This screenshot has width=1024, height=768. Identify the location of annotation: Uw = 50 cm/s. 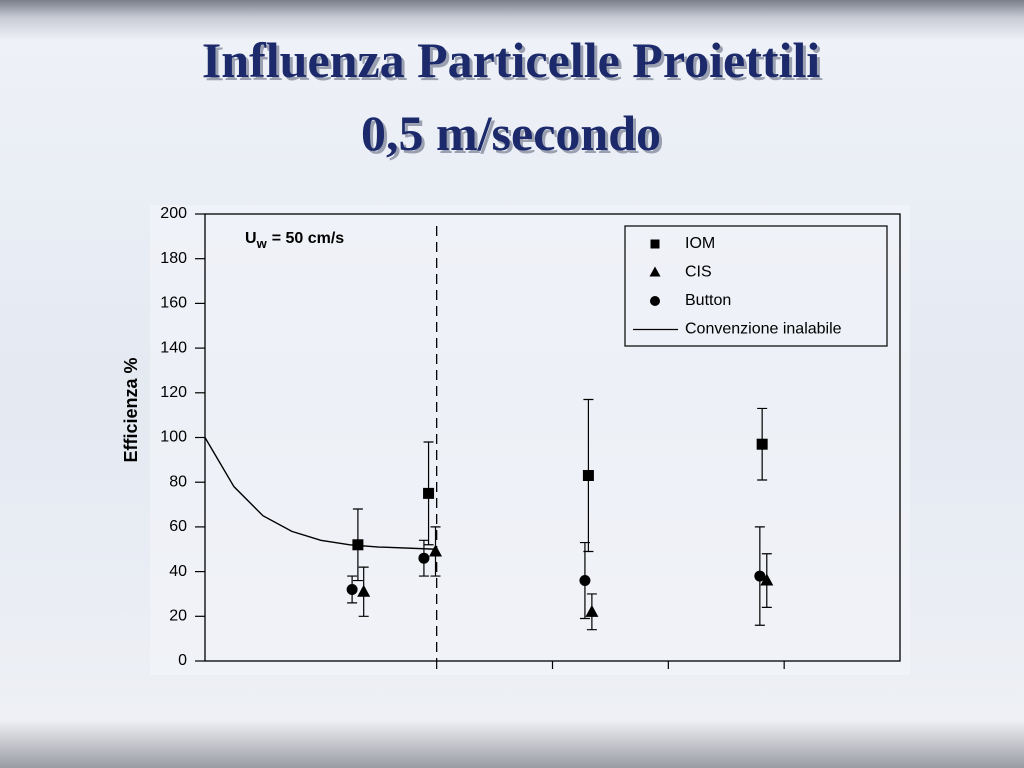
(294, 240).